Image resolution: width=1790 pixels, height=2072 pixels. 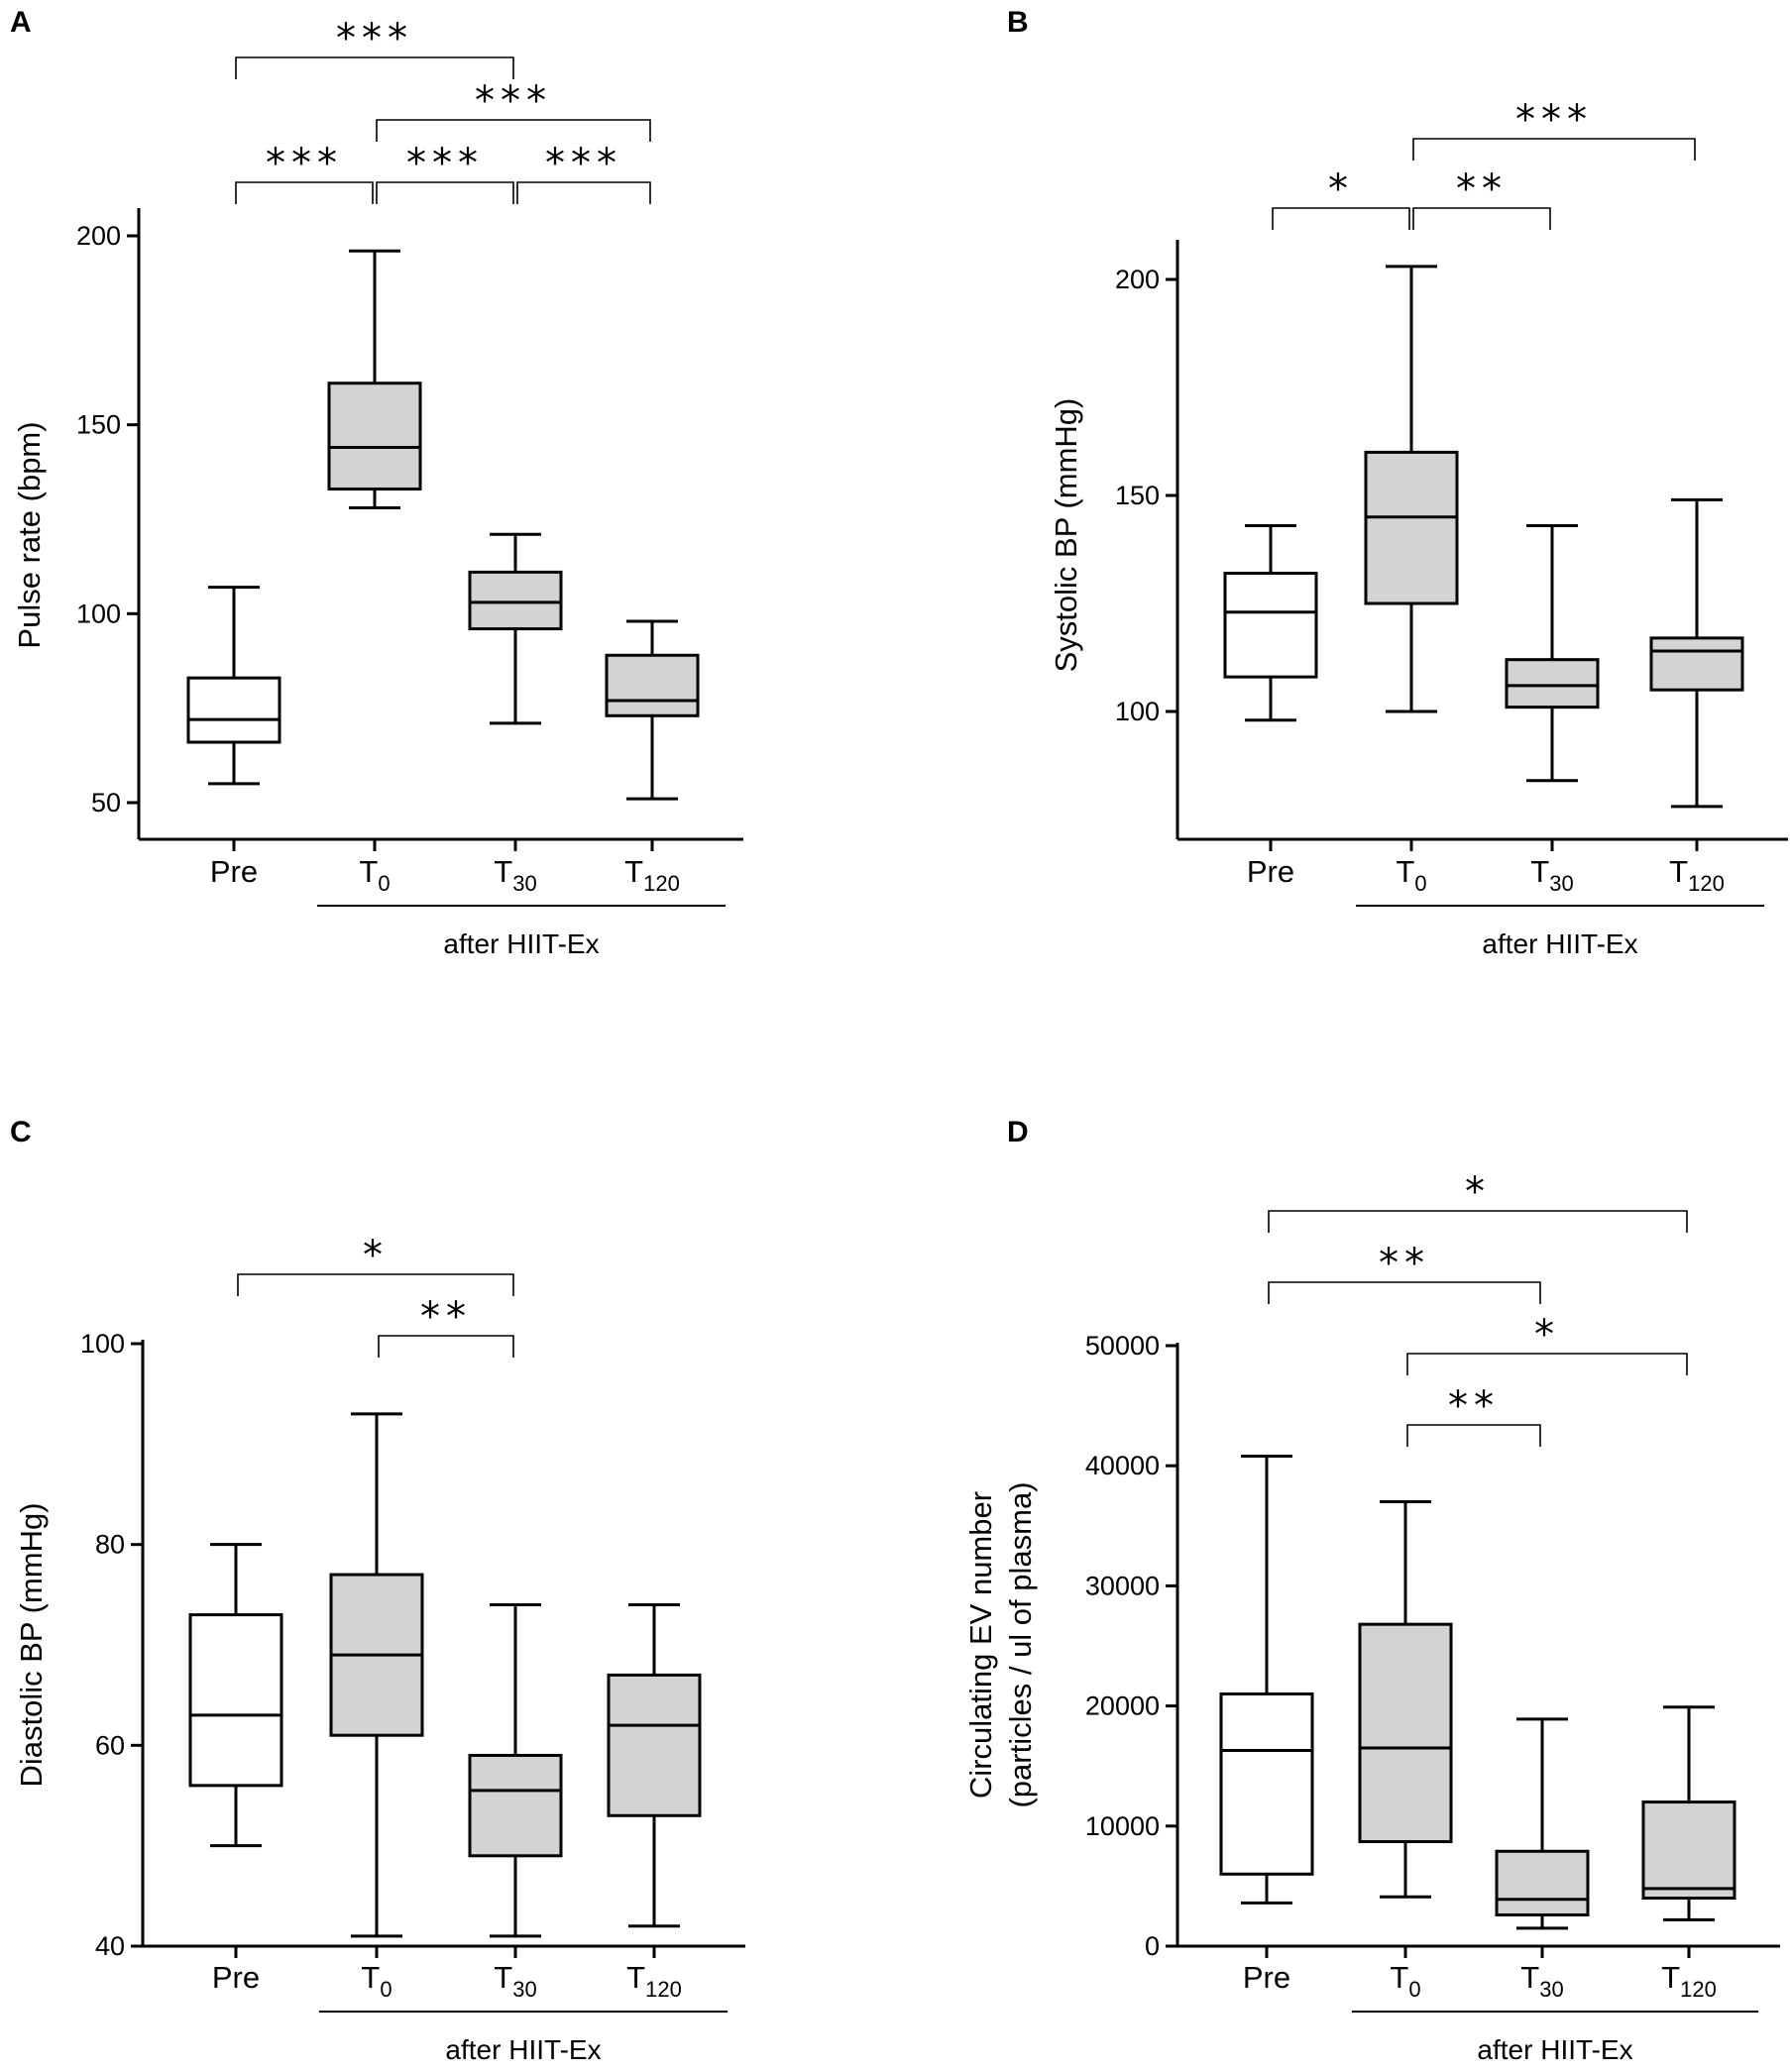 What do you see at coordinates (1122, 1346) in the screenshot?
I see `y-tick-label: 50000` at bounding box center [1122, 1346].